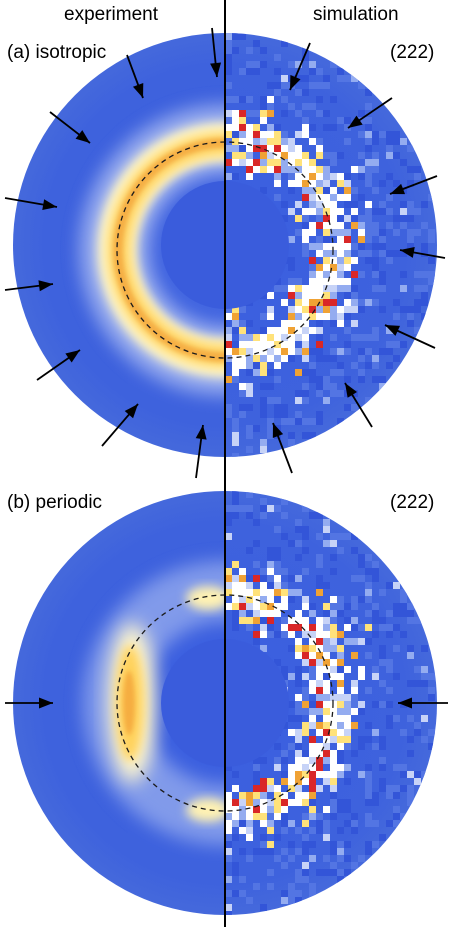 Image resolution: width=454 pixels, height=927 pixels. What do you see at coordinates (55, 502) in the screenshot?
I see `panel-b-label: (b) periodic` at bounding box center [55, 502].